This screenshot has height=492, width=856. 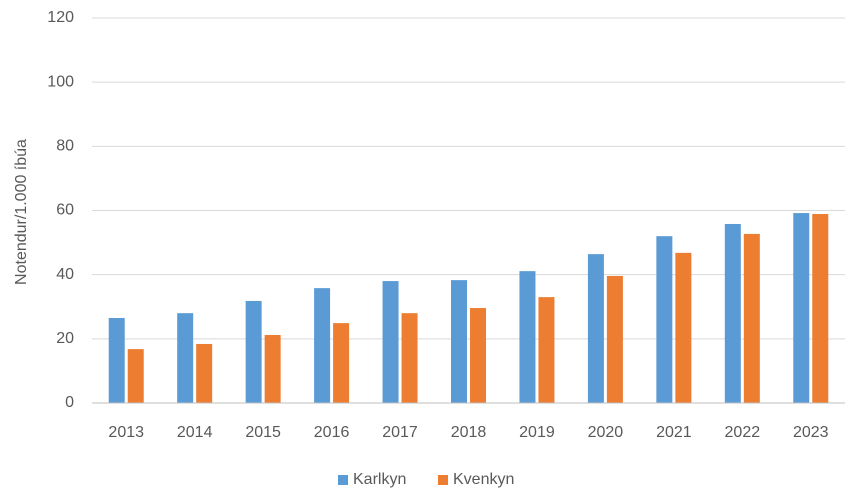 What do you see at coordinates (65, 274) in the screenshot?
I see `y-tick-label: 40` at bounding box center [65, 274].